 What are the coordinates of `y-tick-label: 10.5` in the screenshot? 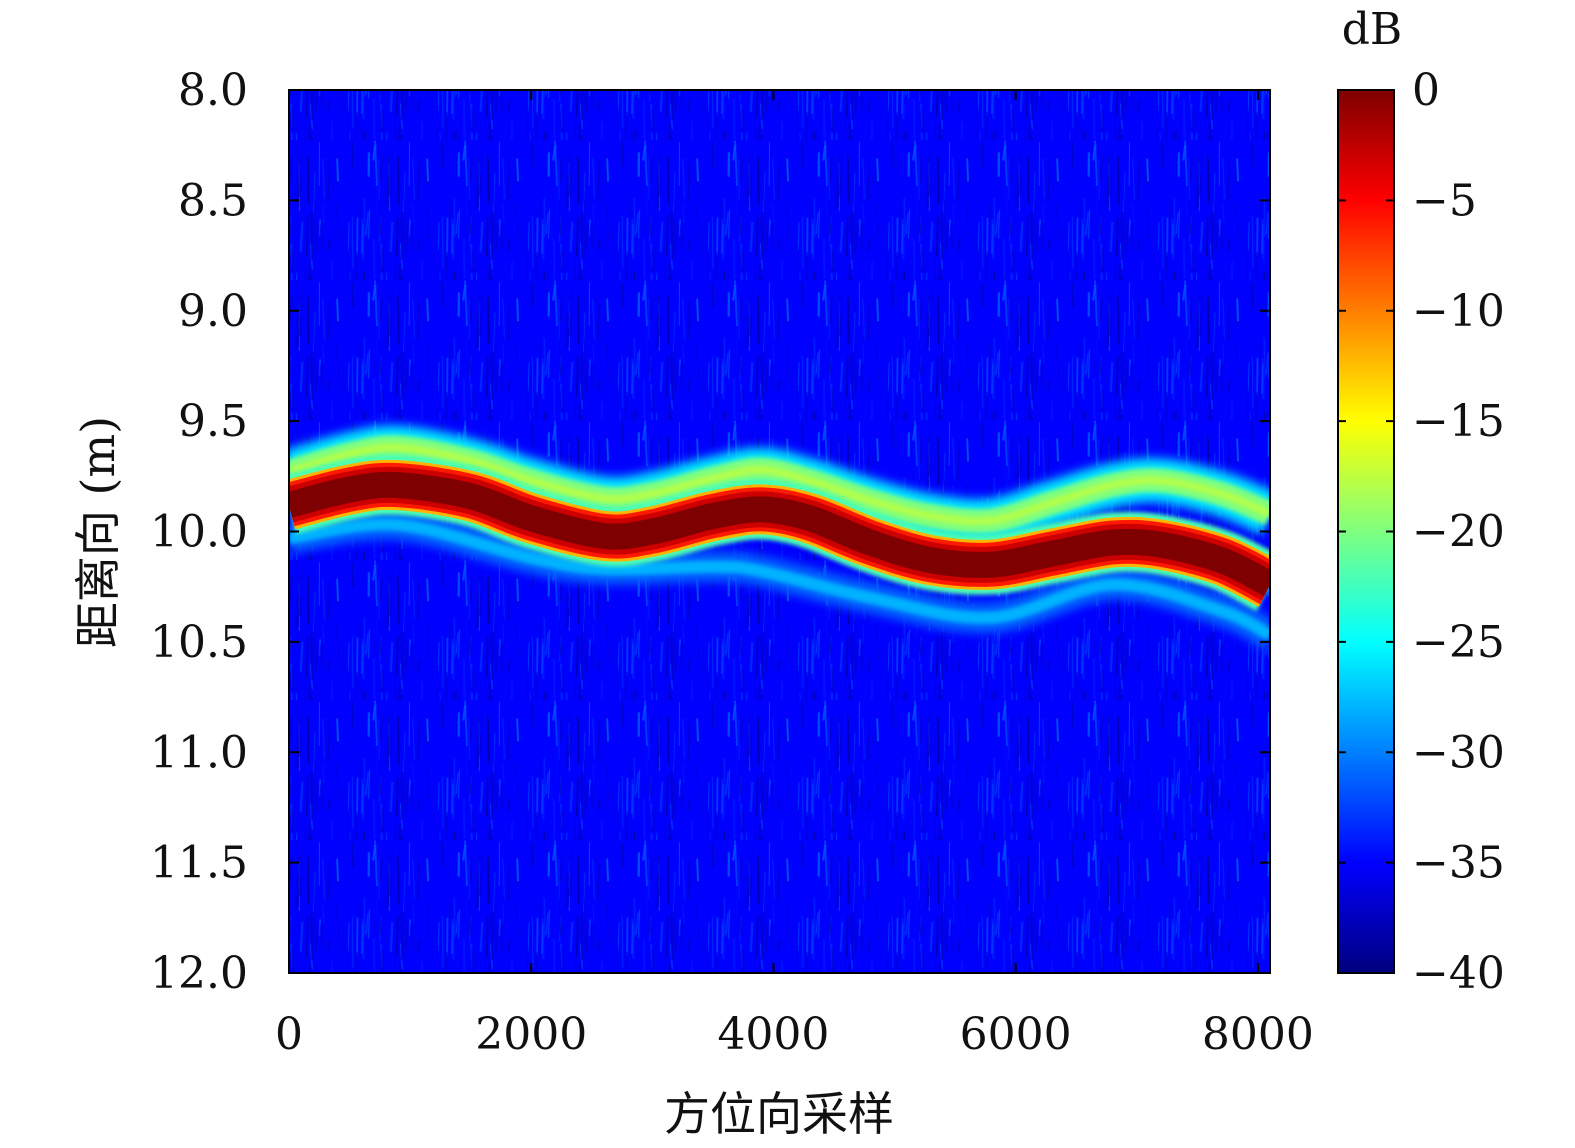 It's located at (199, 642).